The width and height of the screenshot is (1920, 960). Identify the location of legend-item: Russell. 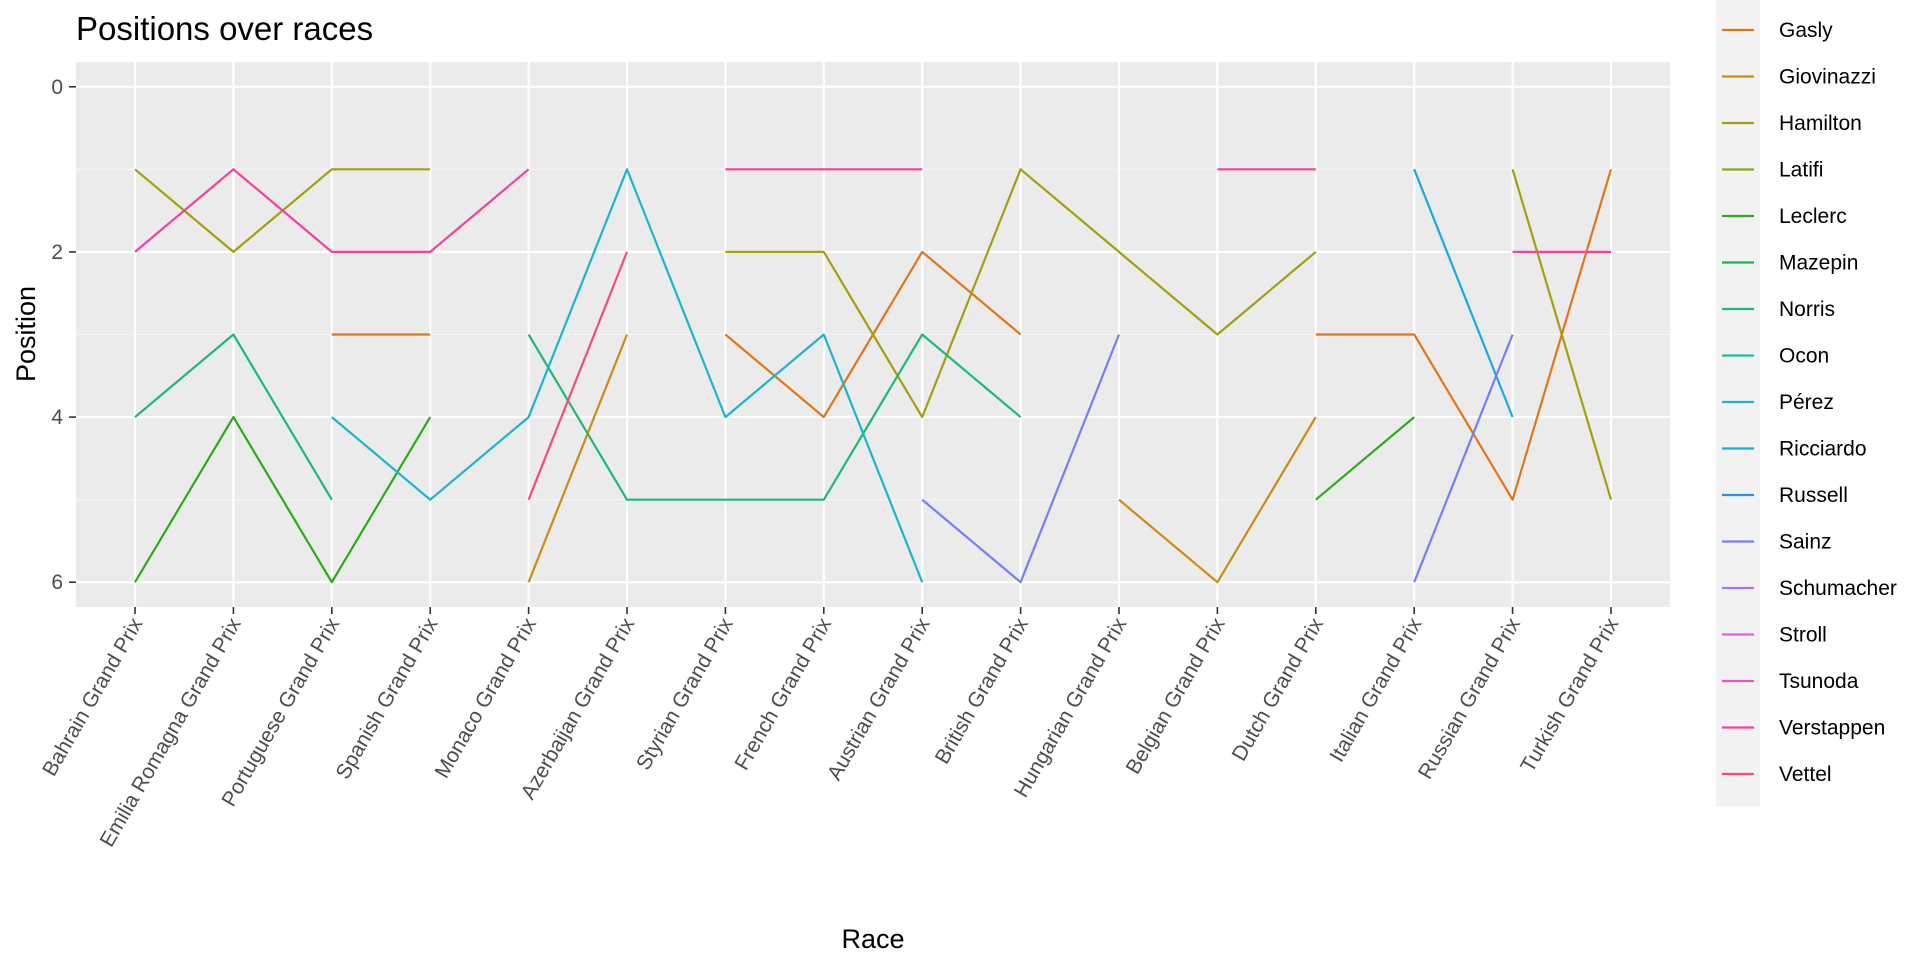
(1785, 495).